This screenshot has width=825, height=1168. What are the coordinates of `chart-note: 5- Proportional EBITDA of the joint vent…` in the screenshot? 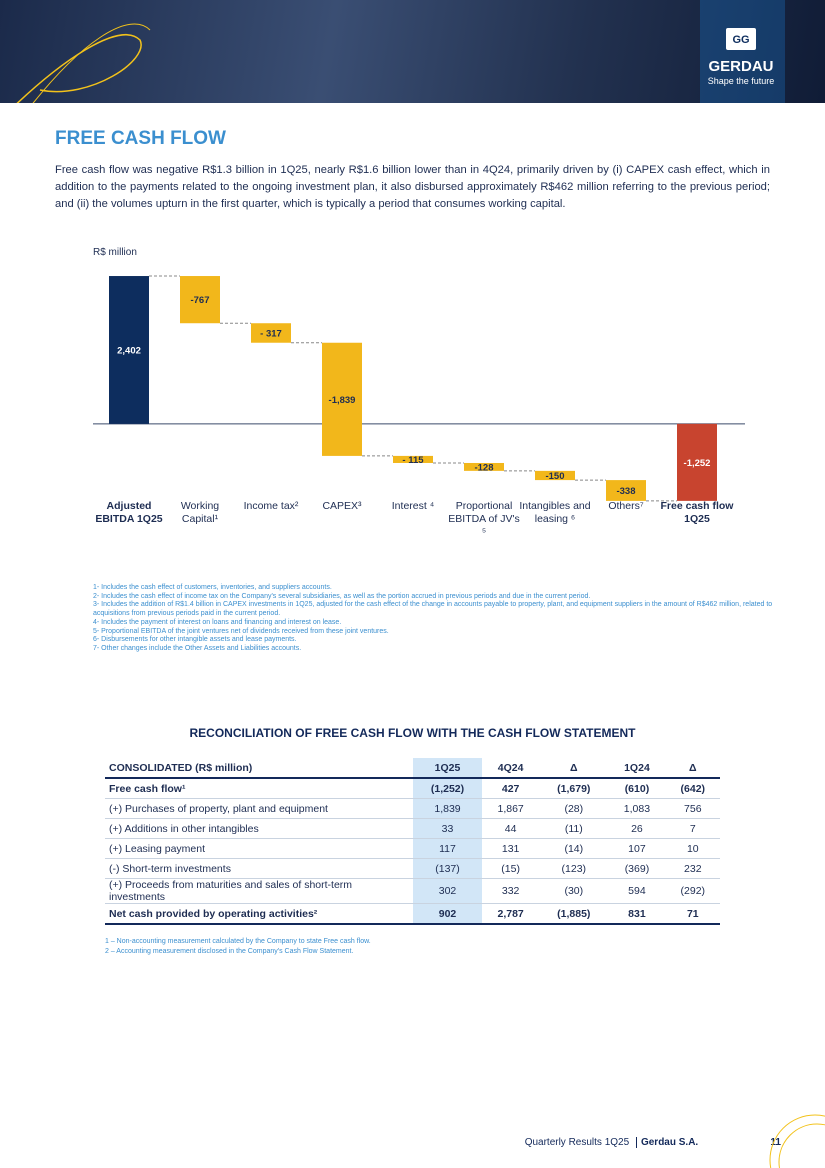 It's located at (241, 631).